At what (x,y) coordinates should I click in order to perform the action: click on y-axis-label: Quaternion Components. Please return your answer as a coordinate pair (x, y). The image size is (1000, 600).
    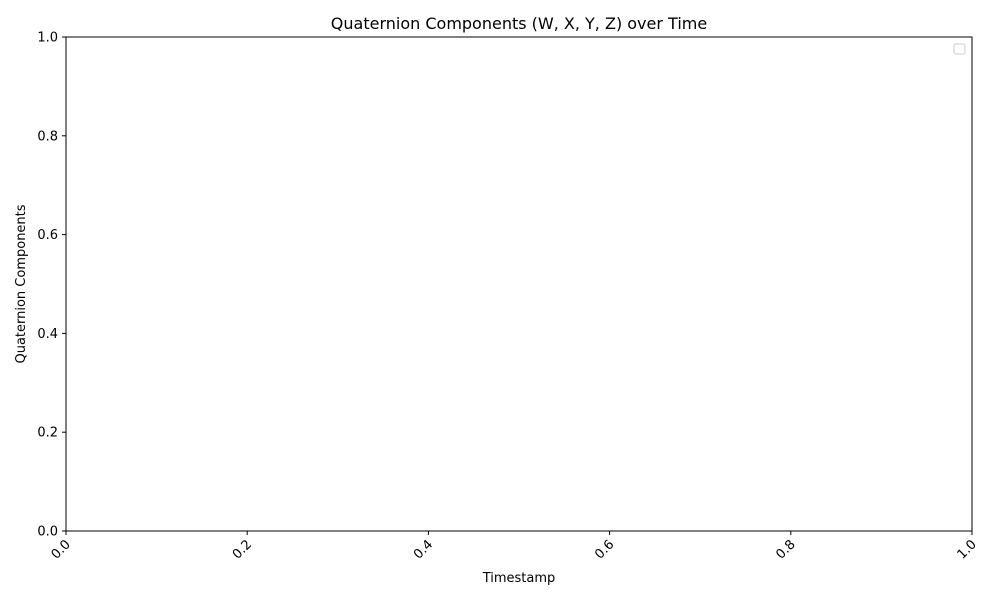
    Looking at the image, I should click on (21, 283).